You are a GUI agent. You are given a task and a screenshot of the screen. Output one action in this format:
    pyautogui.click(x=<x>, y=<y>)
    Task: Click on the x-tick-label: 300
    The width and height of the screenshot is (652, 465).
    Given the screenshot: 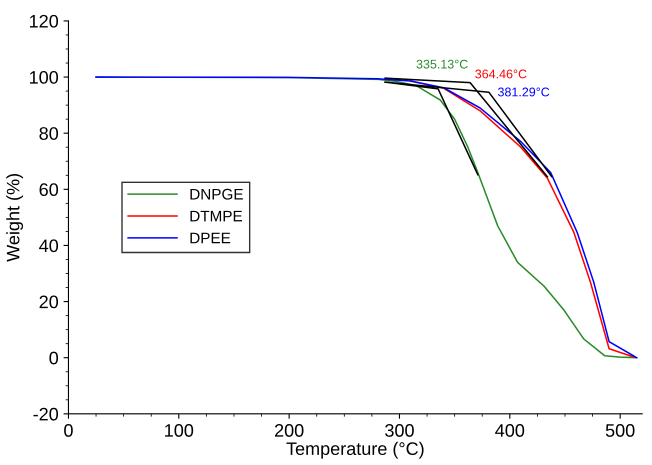 What is the action you would take?
    pyautogui.click(x=399, y=430)
    